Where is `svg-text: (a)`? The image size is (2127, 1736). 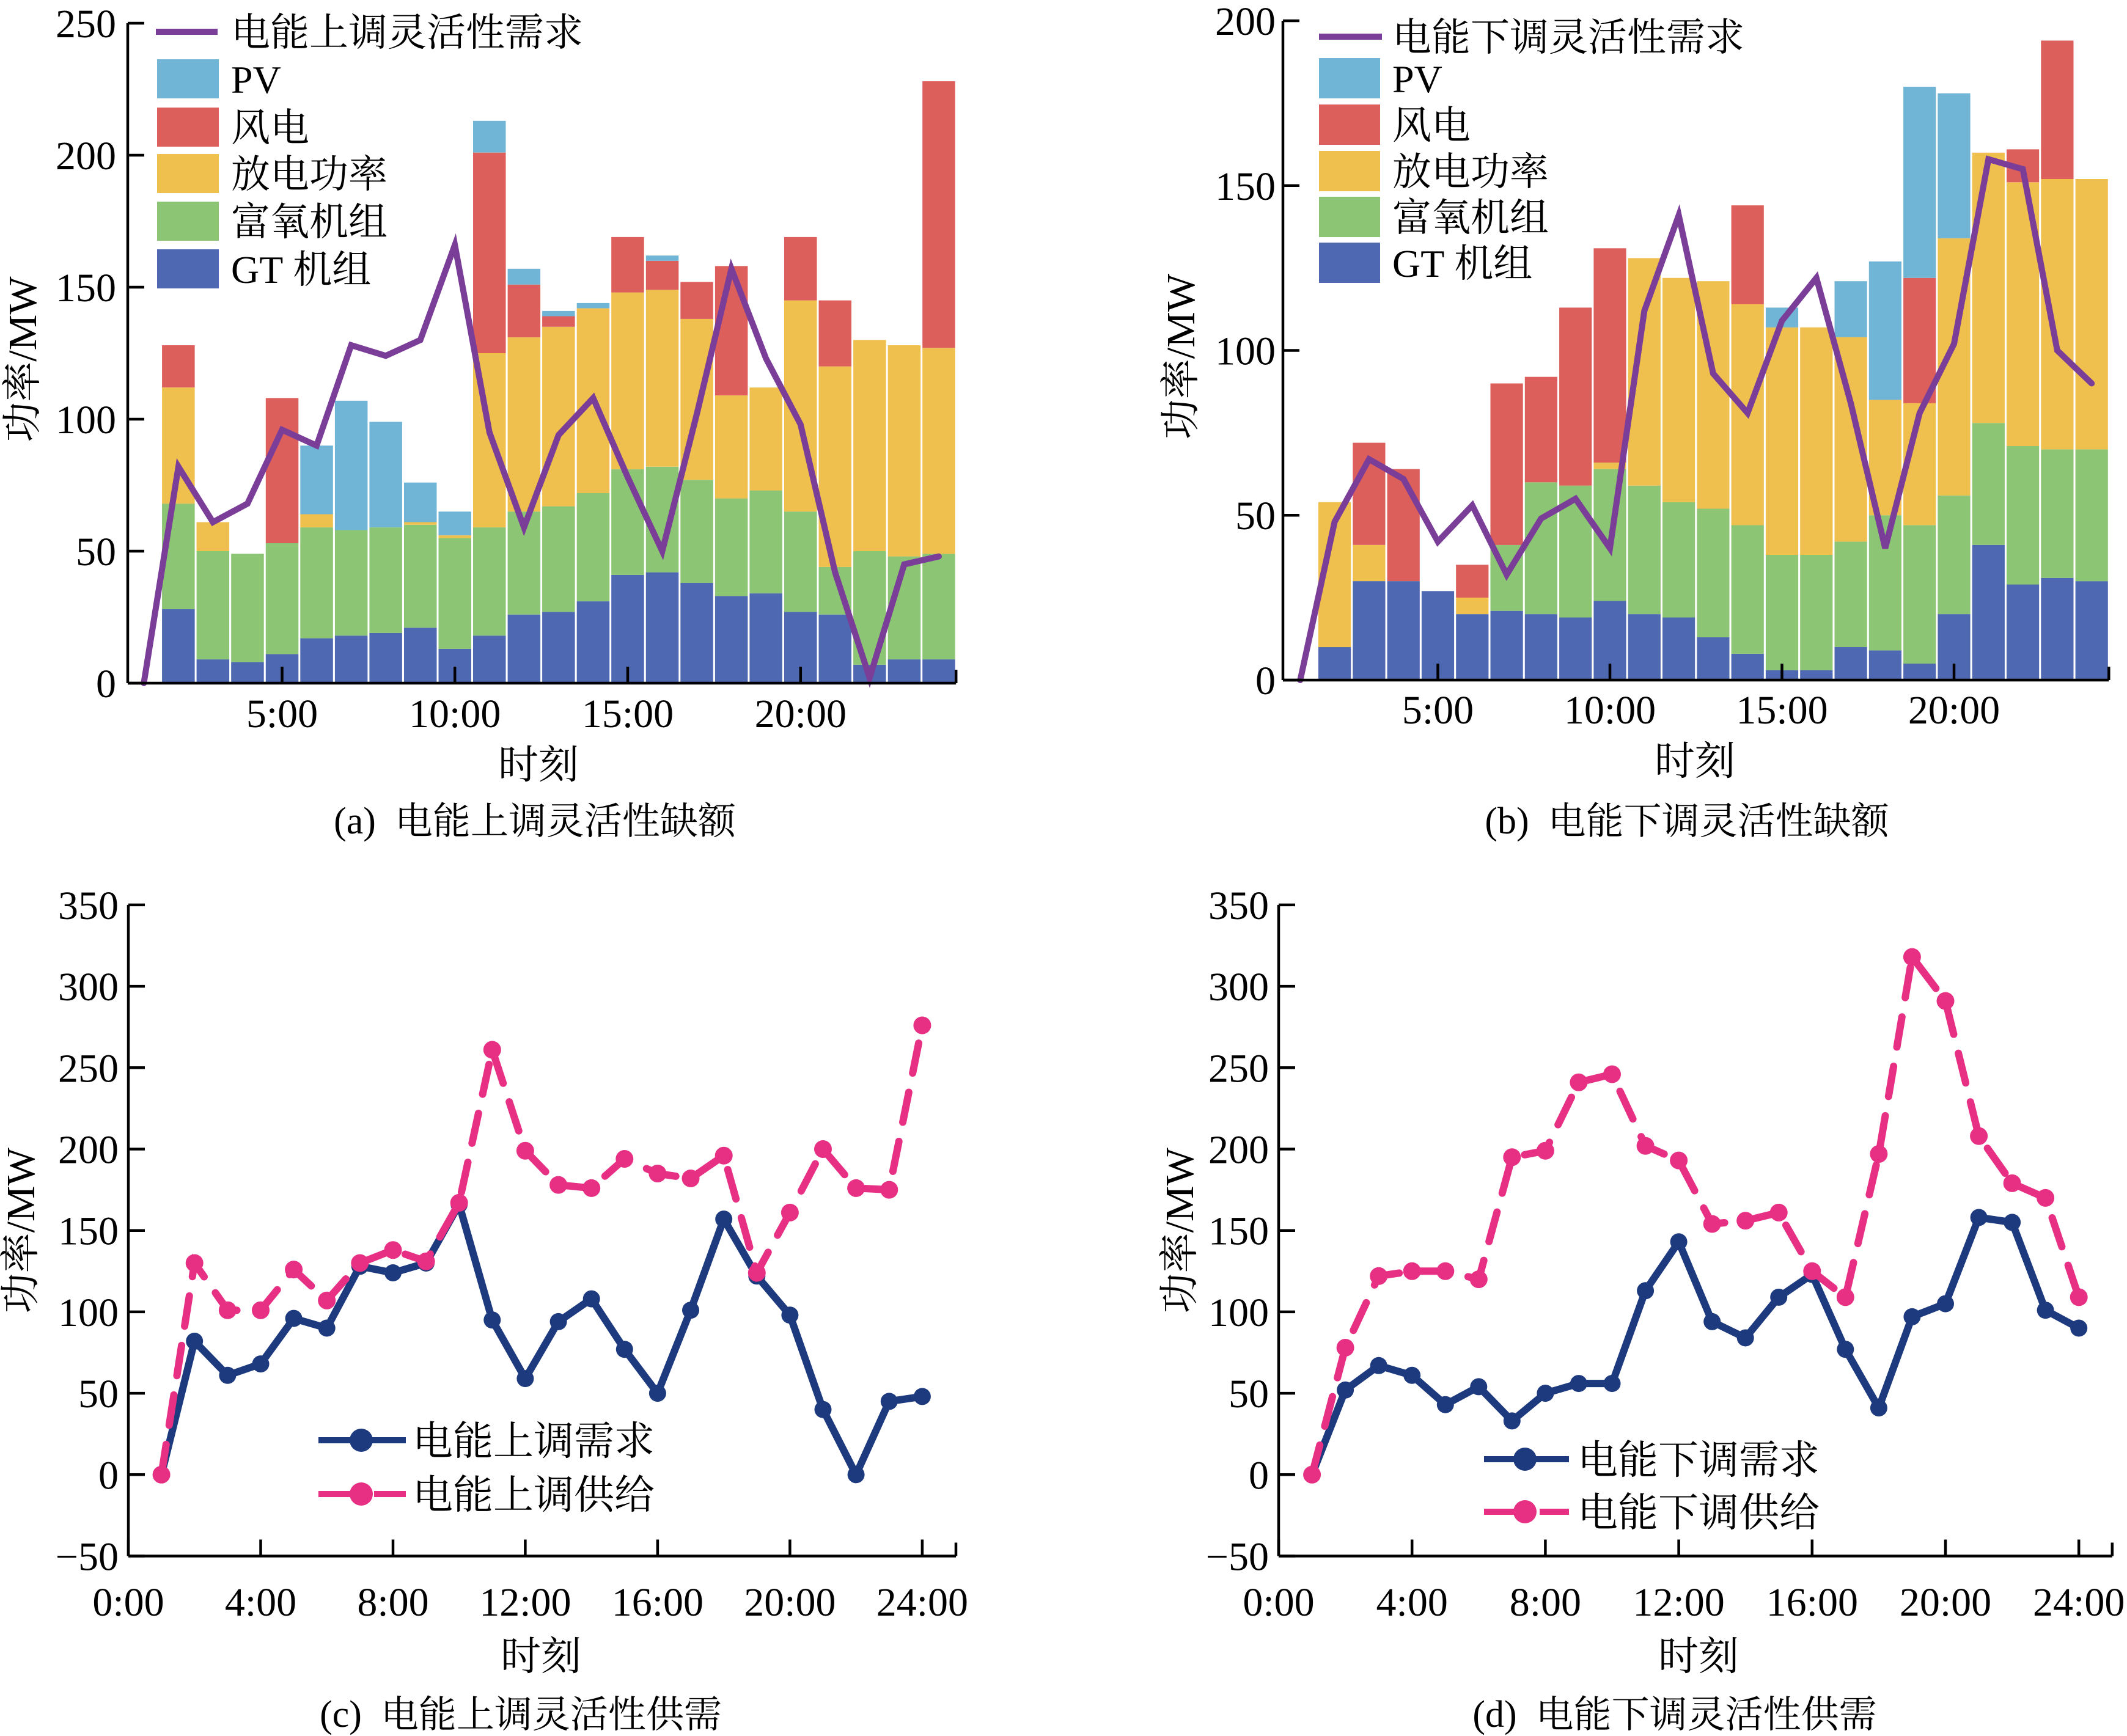
svg-text: (a) is located at coordinates (359, 821).